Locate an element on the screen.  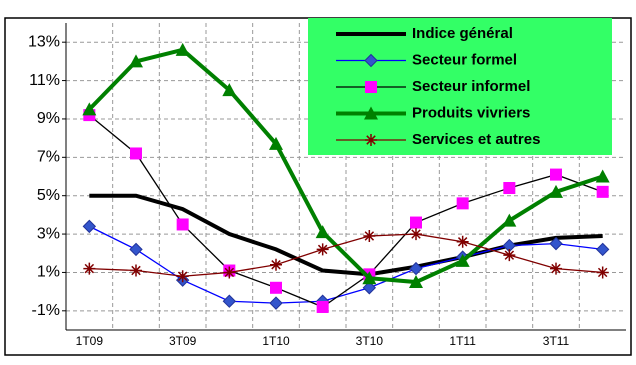
y-tick-label: 3% is located at coordinates (48, 233).